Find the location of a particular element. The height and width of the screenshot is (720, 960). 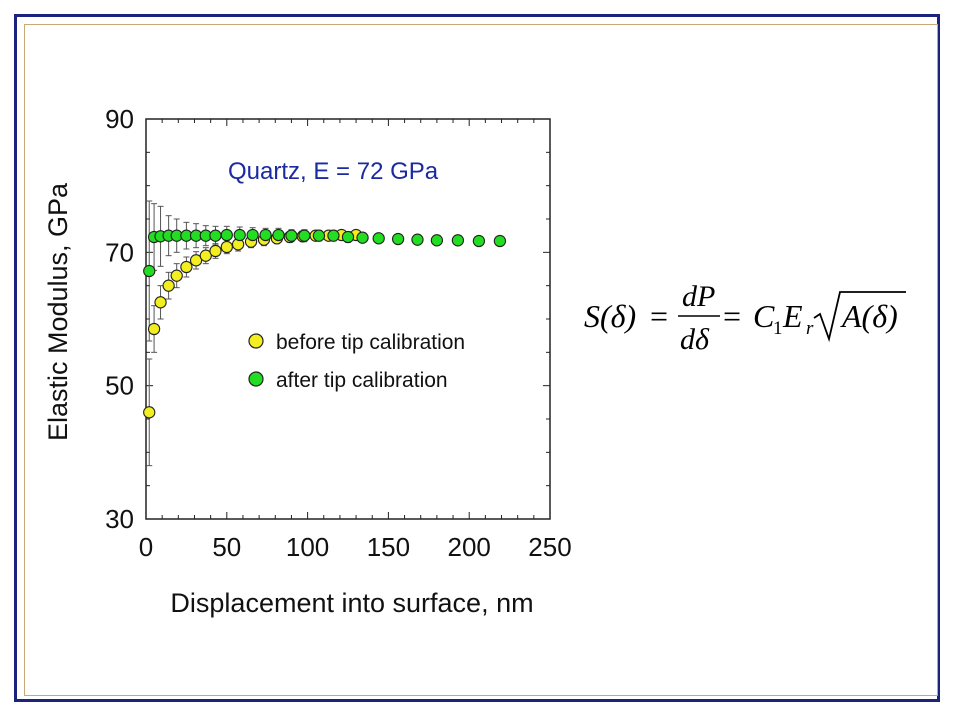

x-tick-label: 50 is located at coordinates (226, 547).